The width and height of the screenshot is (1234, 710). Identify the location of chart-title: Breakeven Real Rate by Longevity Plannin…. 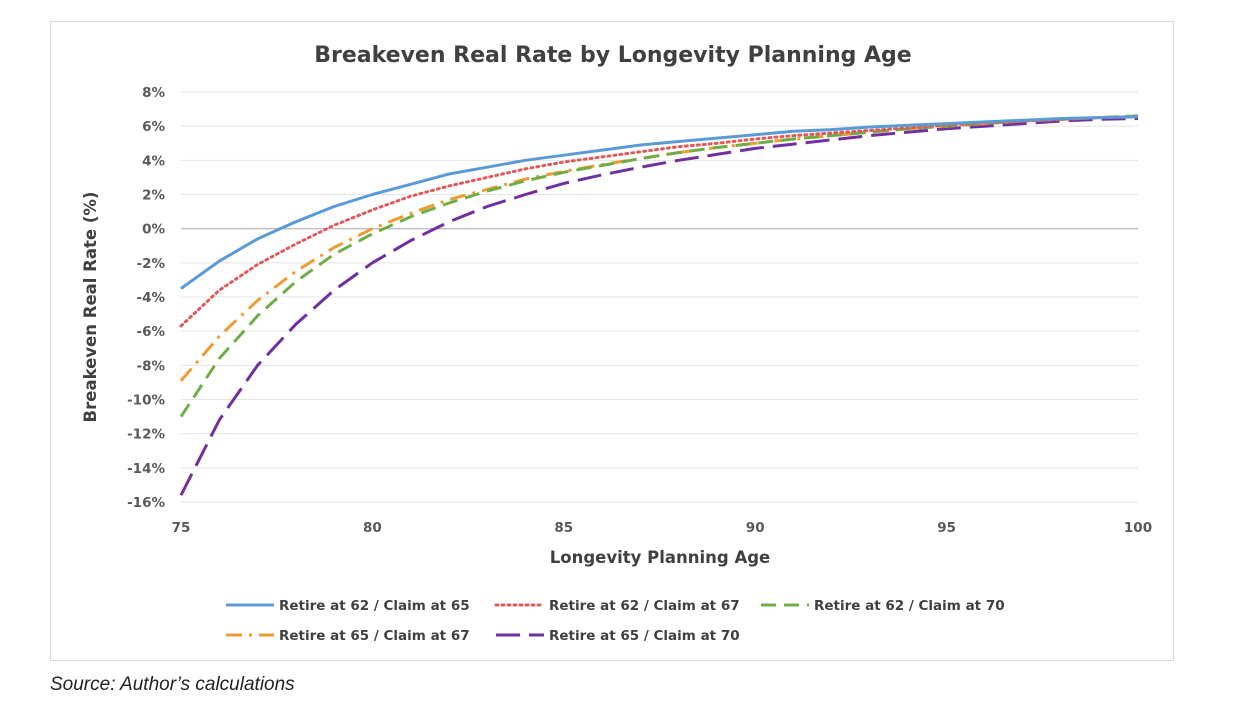
(612, 55).